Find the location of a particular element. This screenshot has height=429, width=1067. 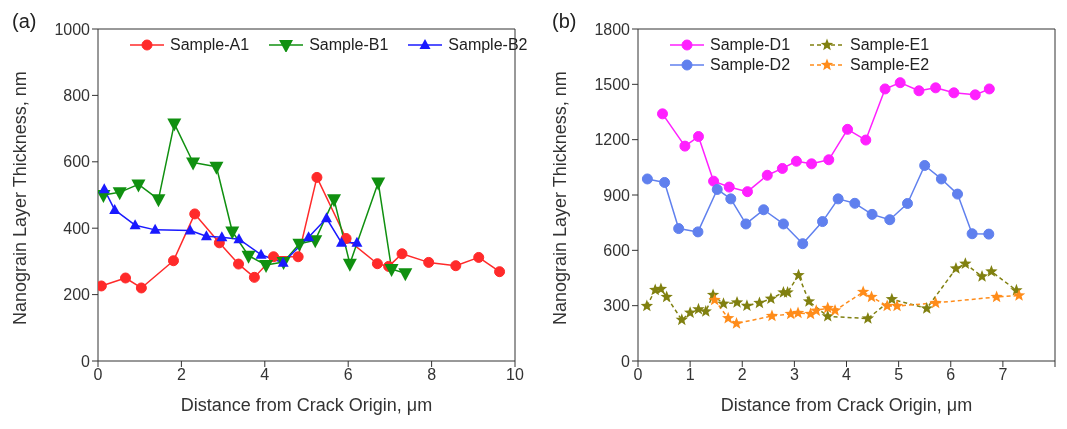

y-tick-label: 400 is located at coordinates (77, 228).